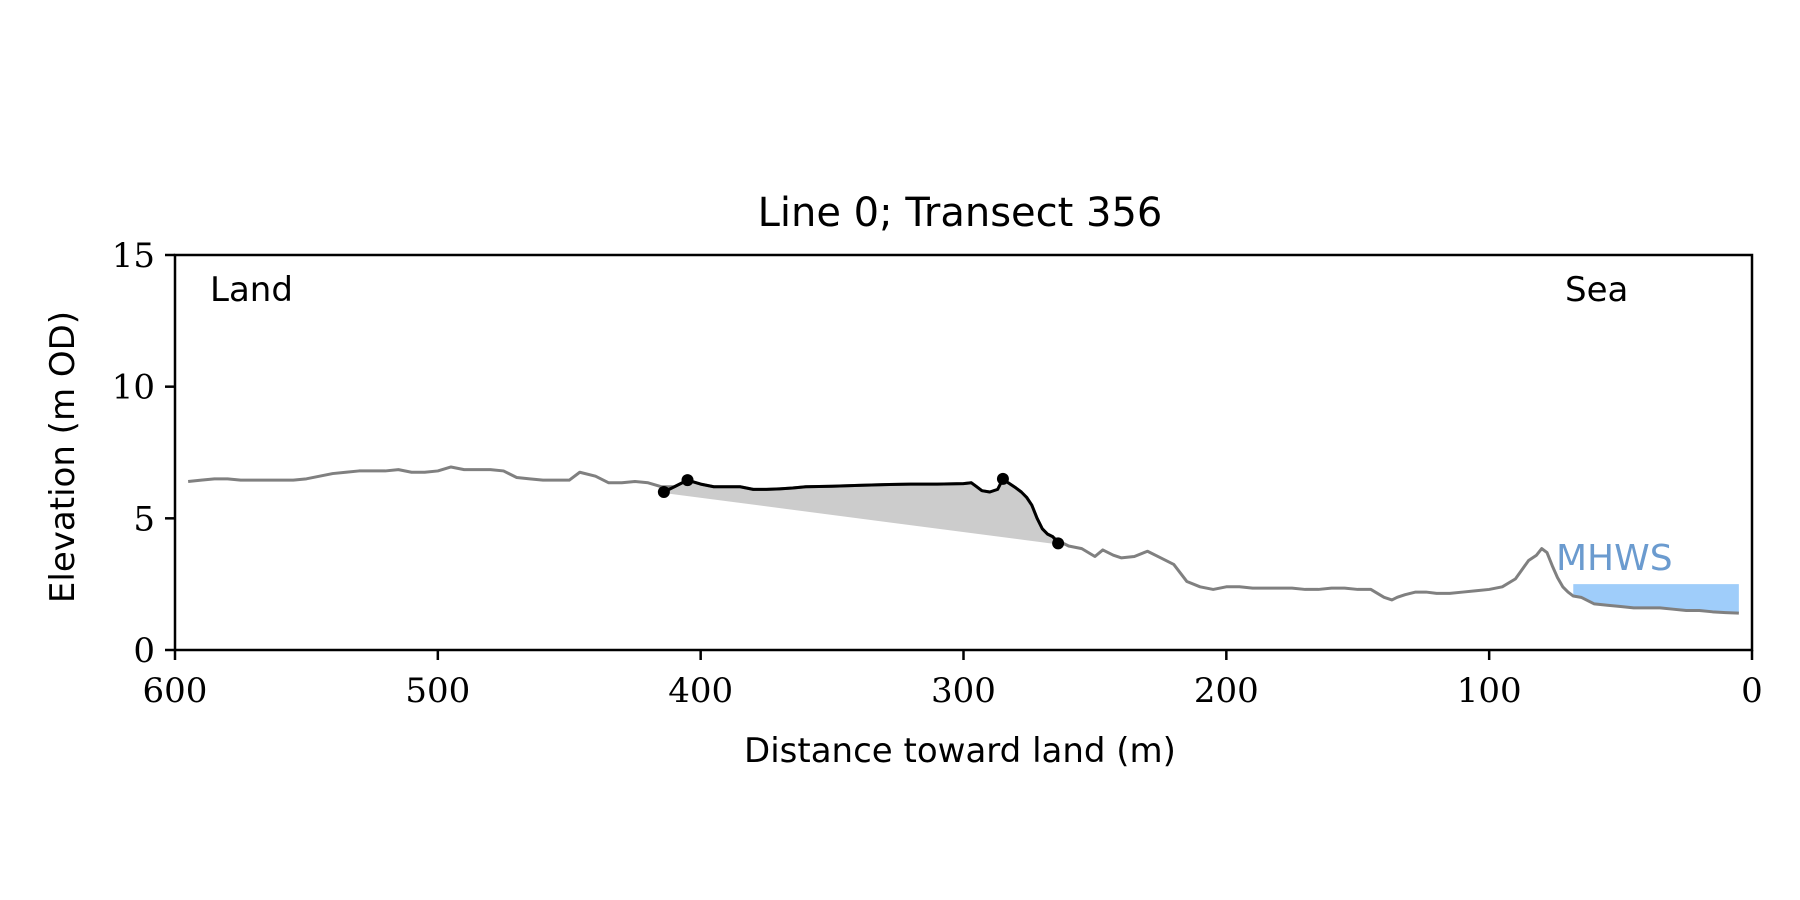 The width and height of the screenshot is (1800, 900). Describe the element at coordinates (960, 751) in the screenshot. I see `x-axis-label: Distance toward land (m)` at that location.